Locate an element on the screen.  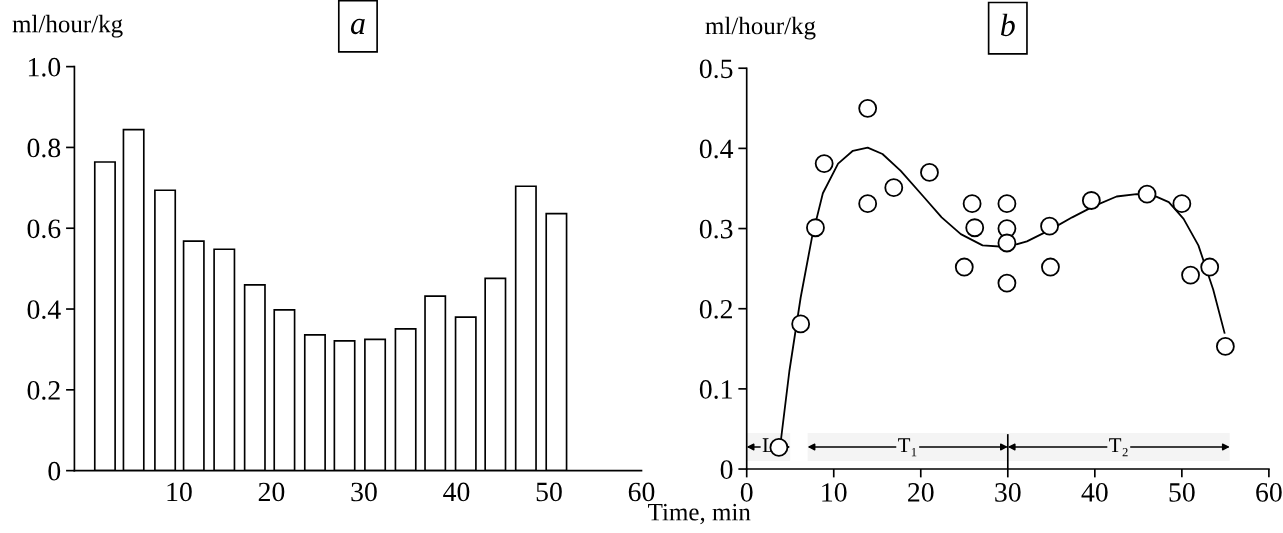
y-tick-label: 0.8 is located at coordinates (44, 148).